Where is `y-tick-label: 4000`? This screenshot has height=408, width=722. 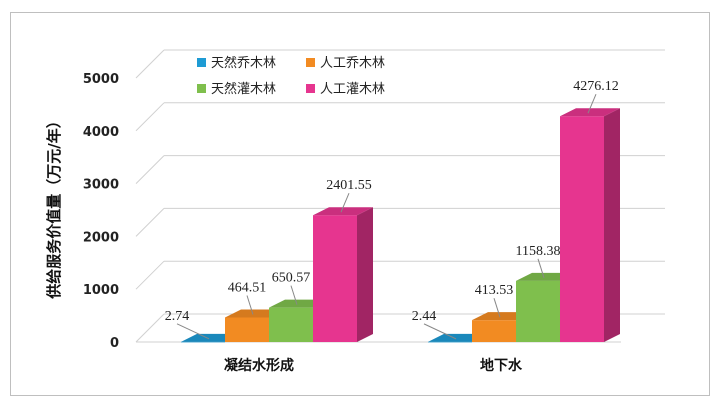
y-tick-label: 4000 is located at coordinates (101, 132).